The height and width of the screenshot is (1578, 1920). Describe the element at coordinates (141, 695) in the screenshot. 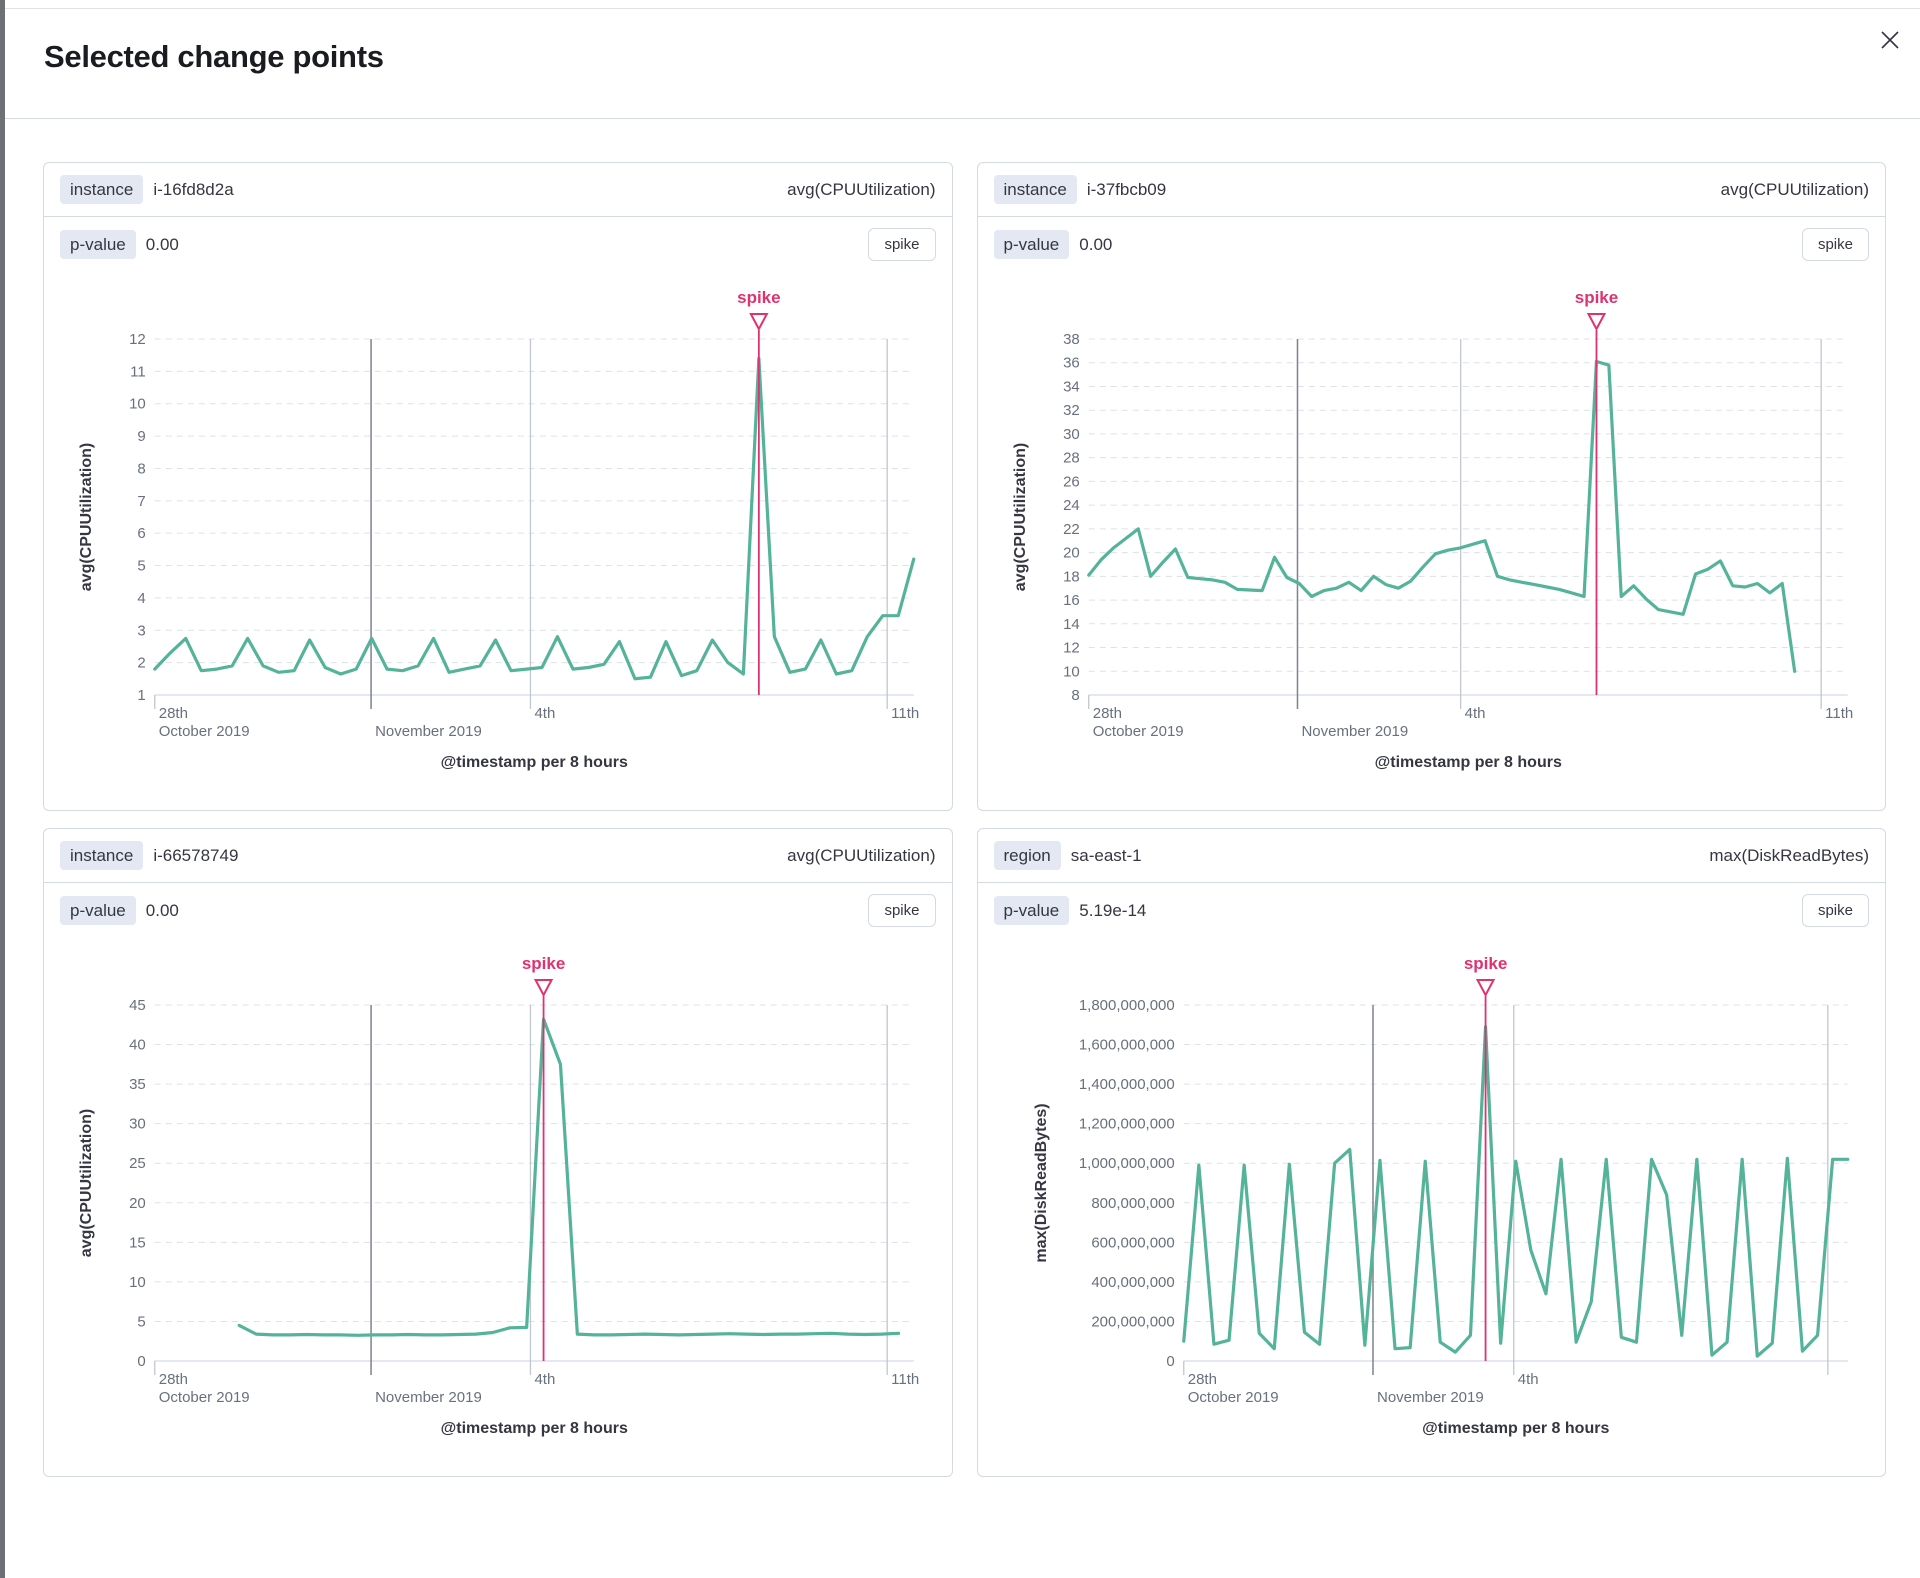

I see `svg-text: 1` at that location.